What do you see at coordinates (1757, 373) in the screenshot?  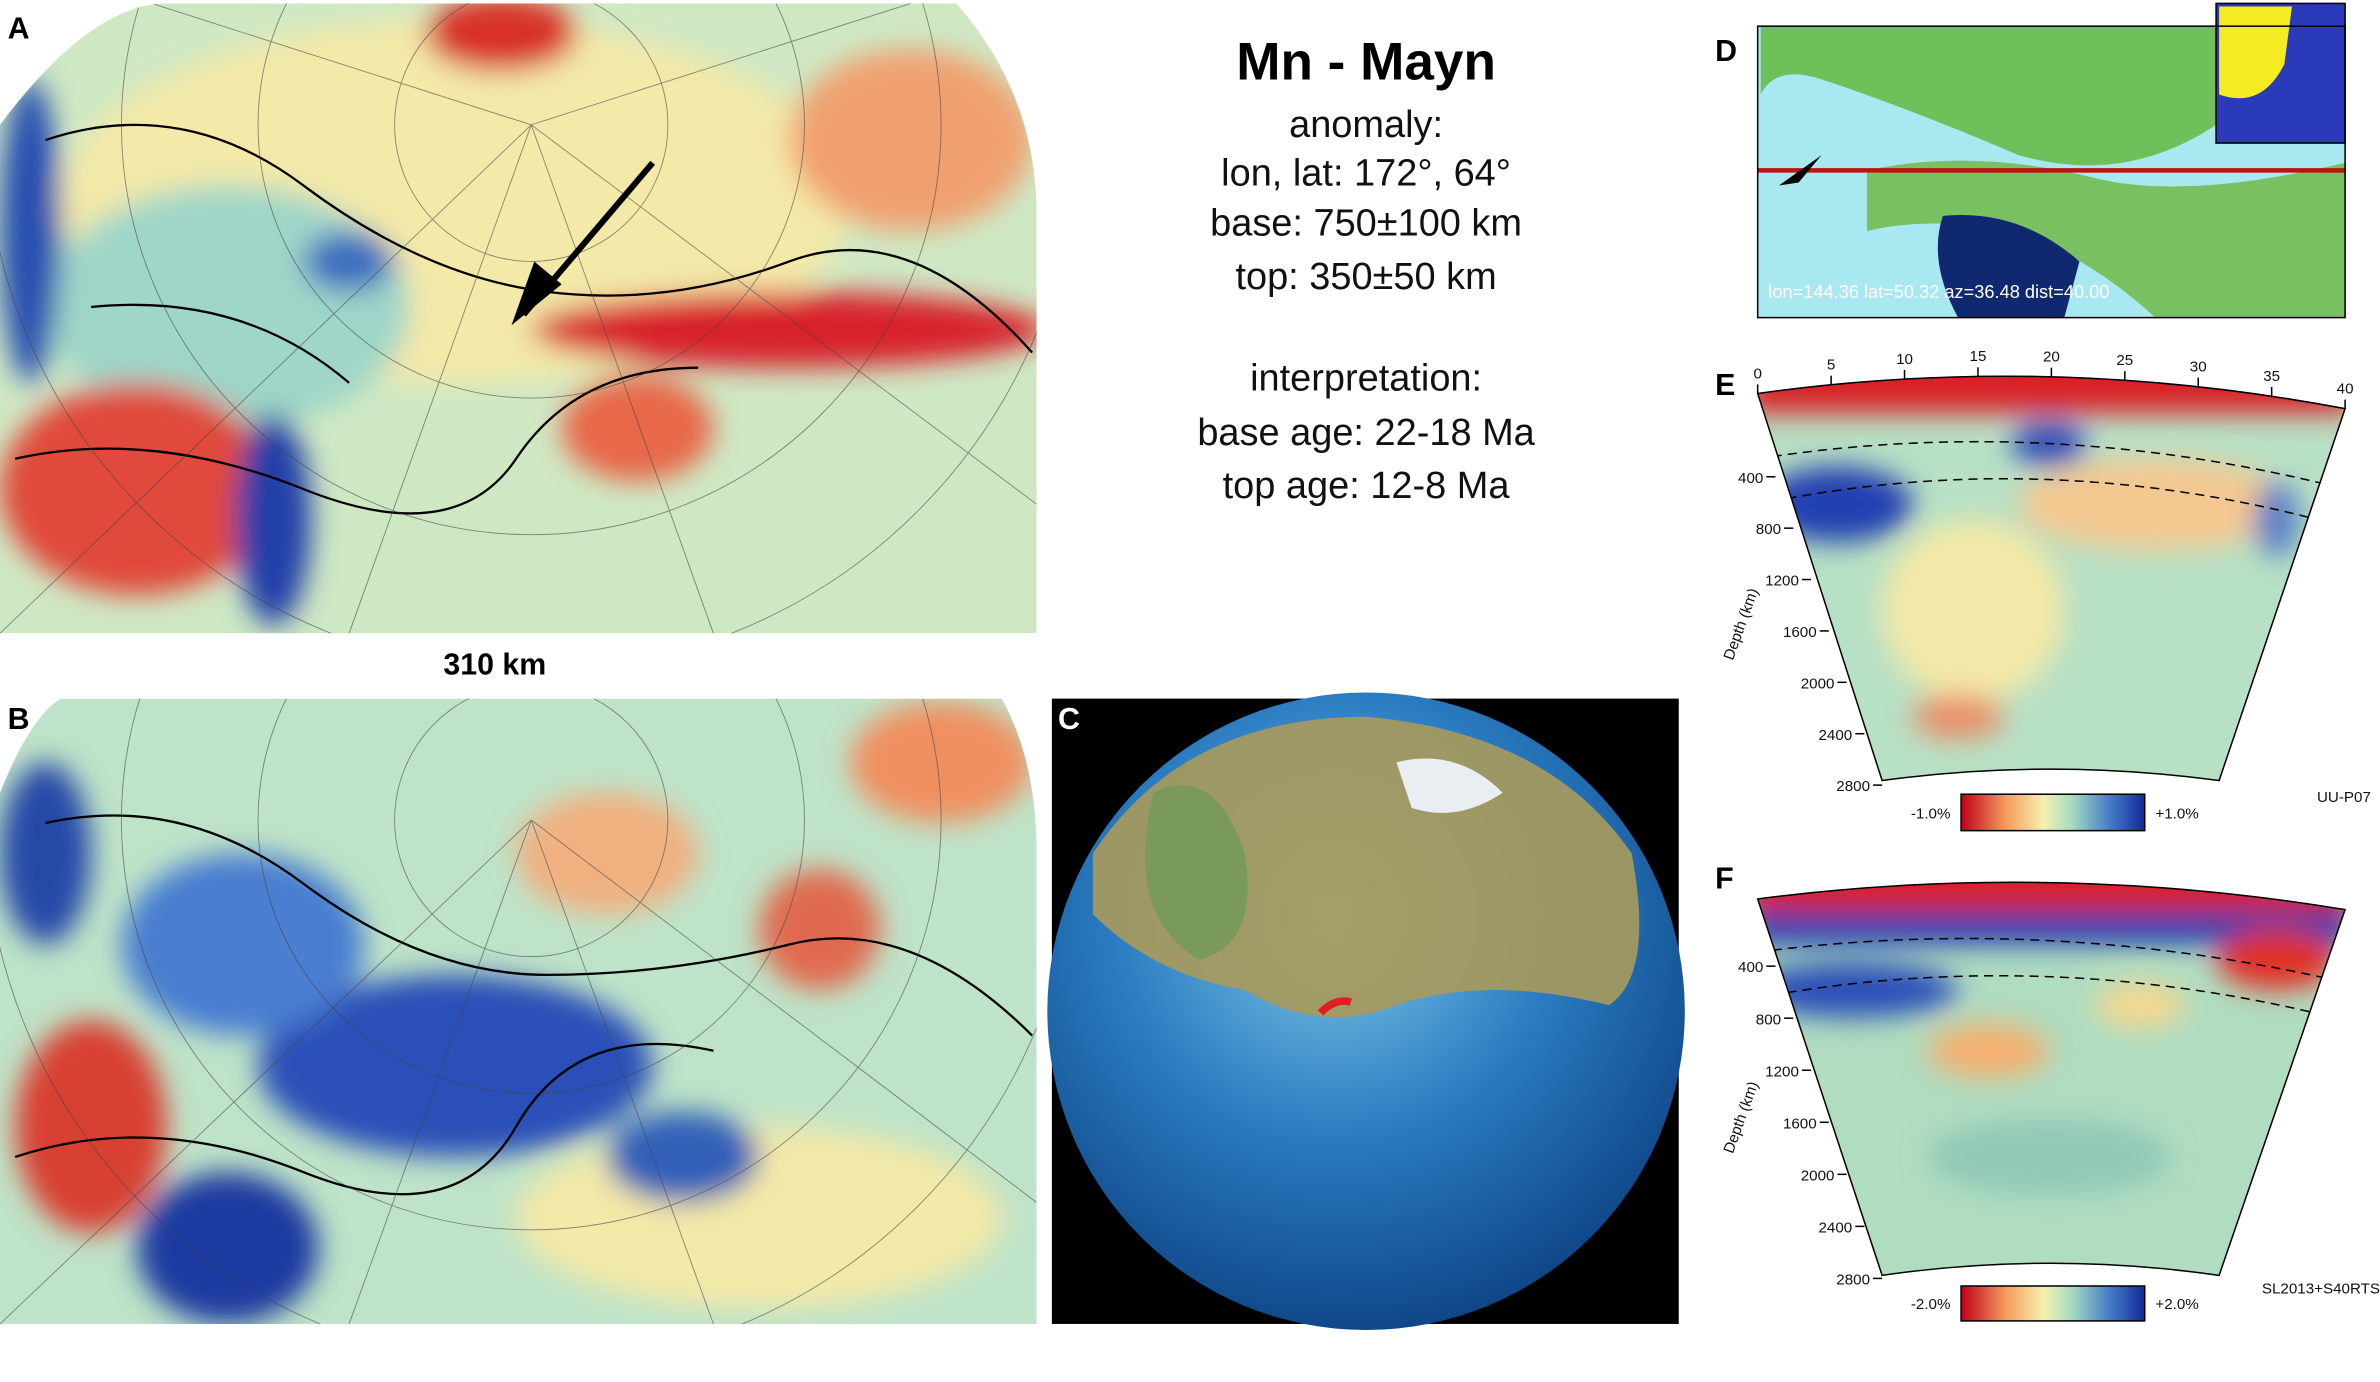 I see `distance-tick-label: 0` at bounding box center [1757, 373].